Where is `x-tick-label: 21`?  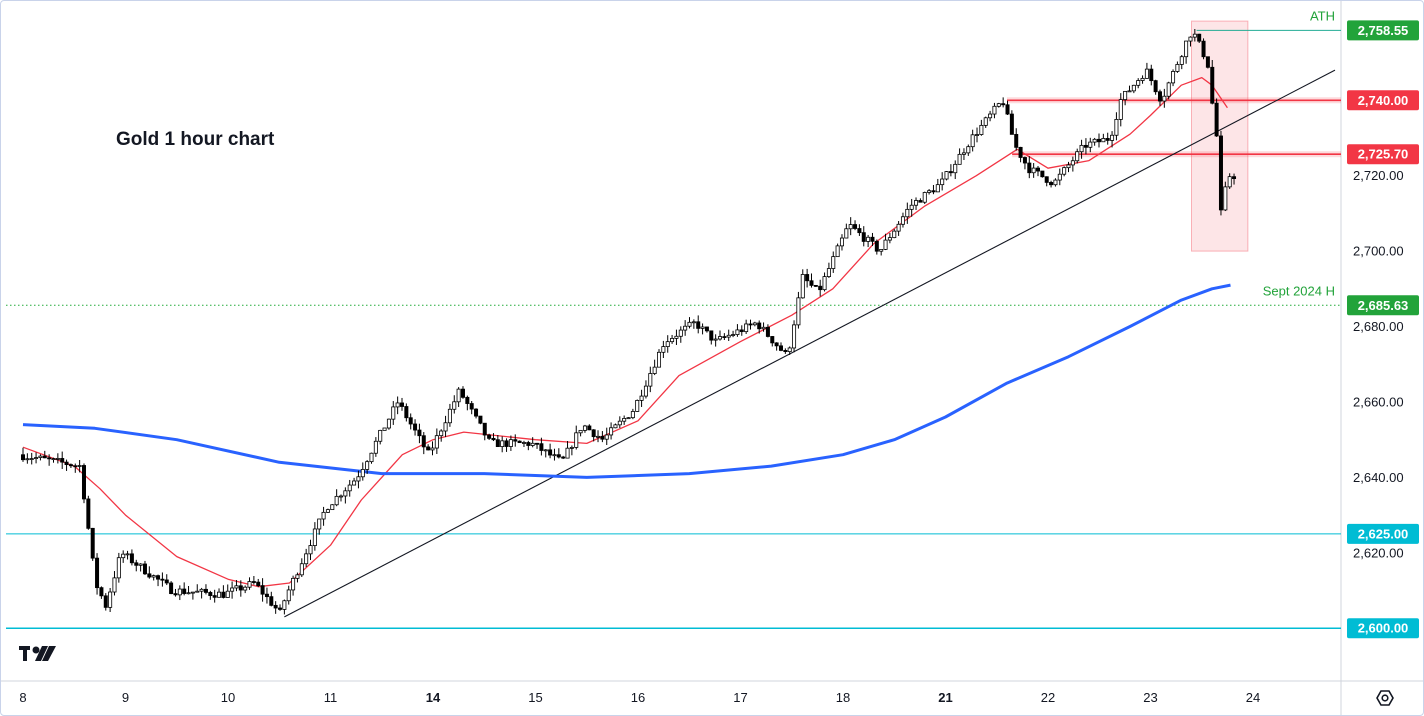 x-tick-label: 21 is located at coordinates (945, 697).